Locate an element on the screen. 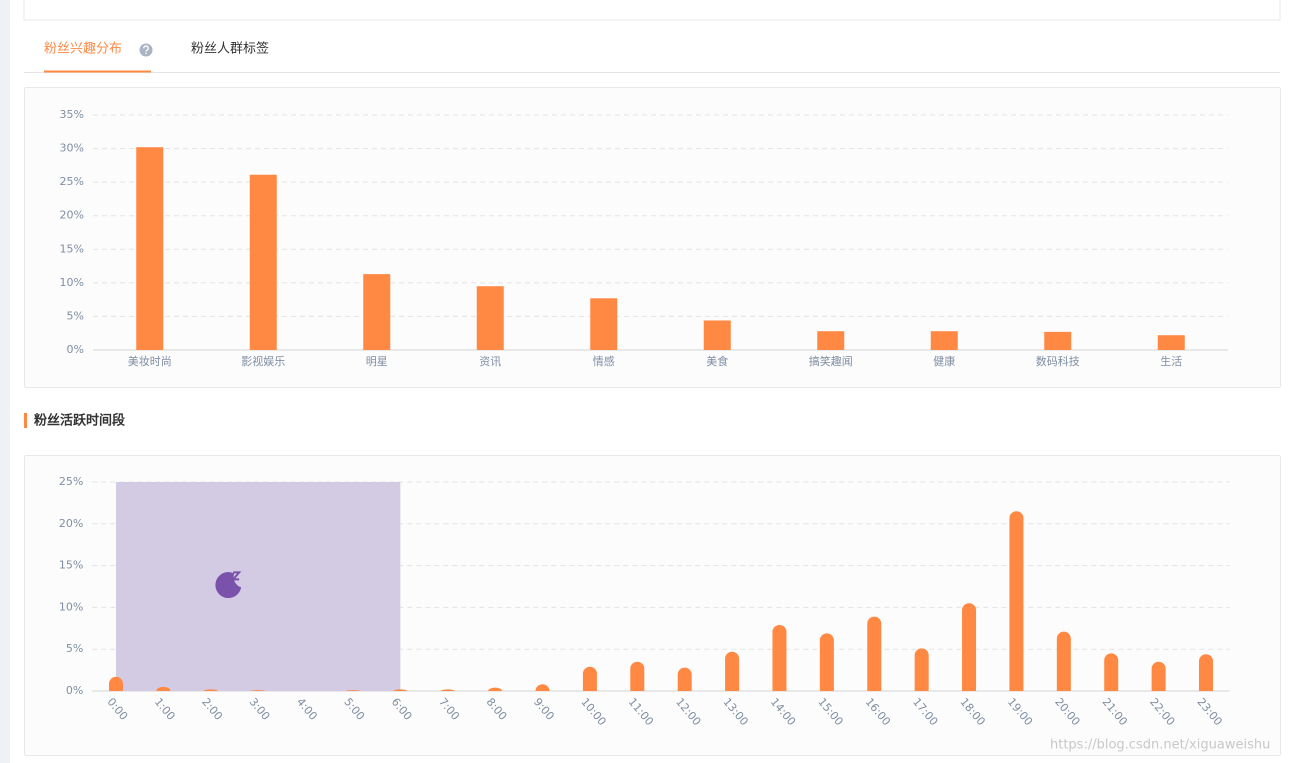 The image size is (1294, 763). sleep-area is located at coordinates (258, 586).